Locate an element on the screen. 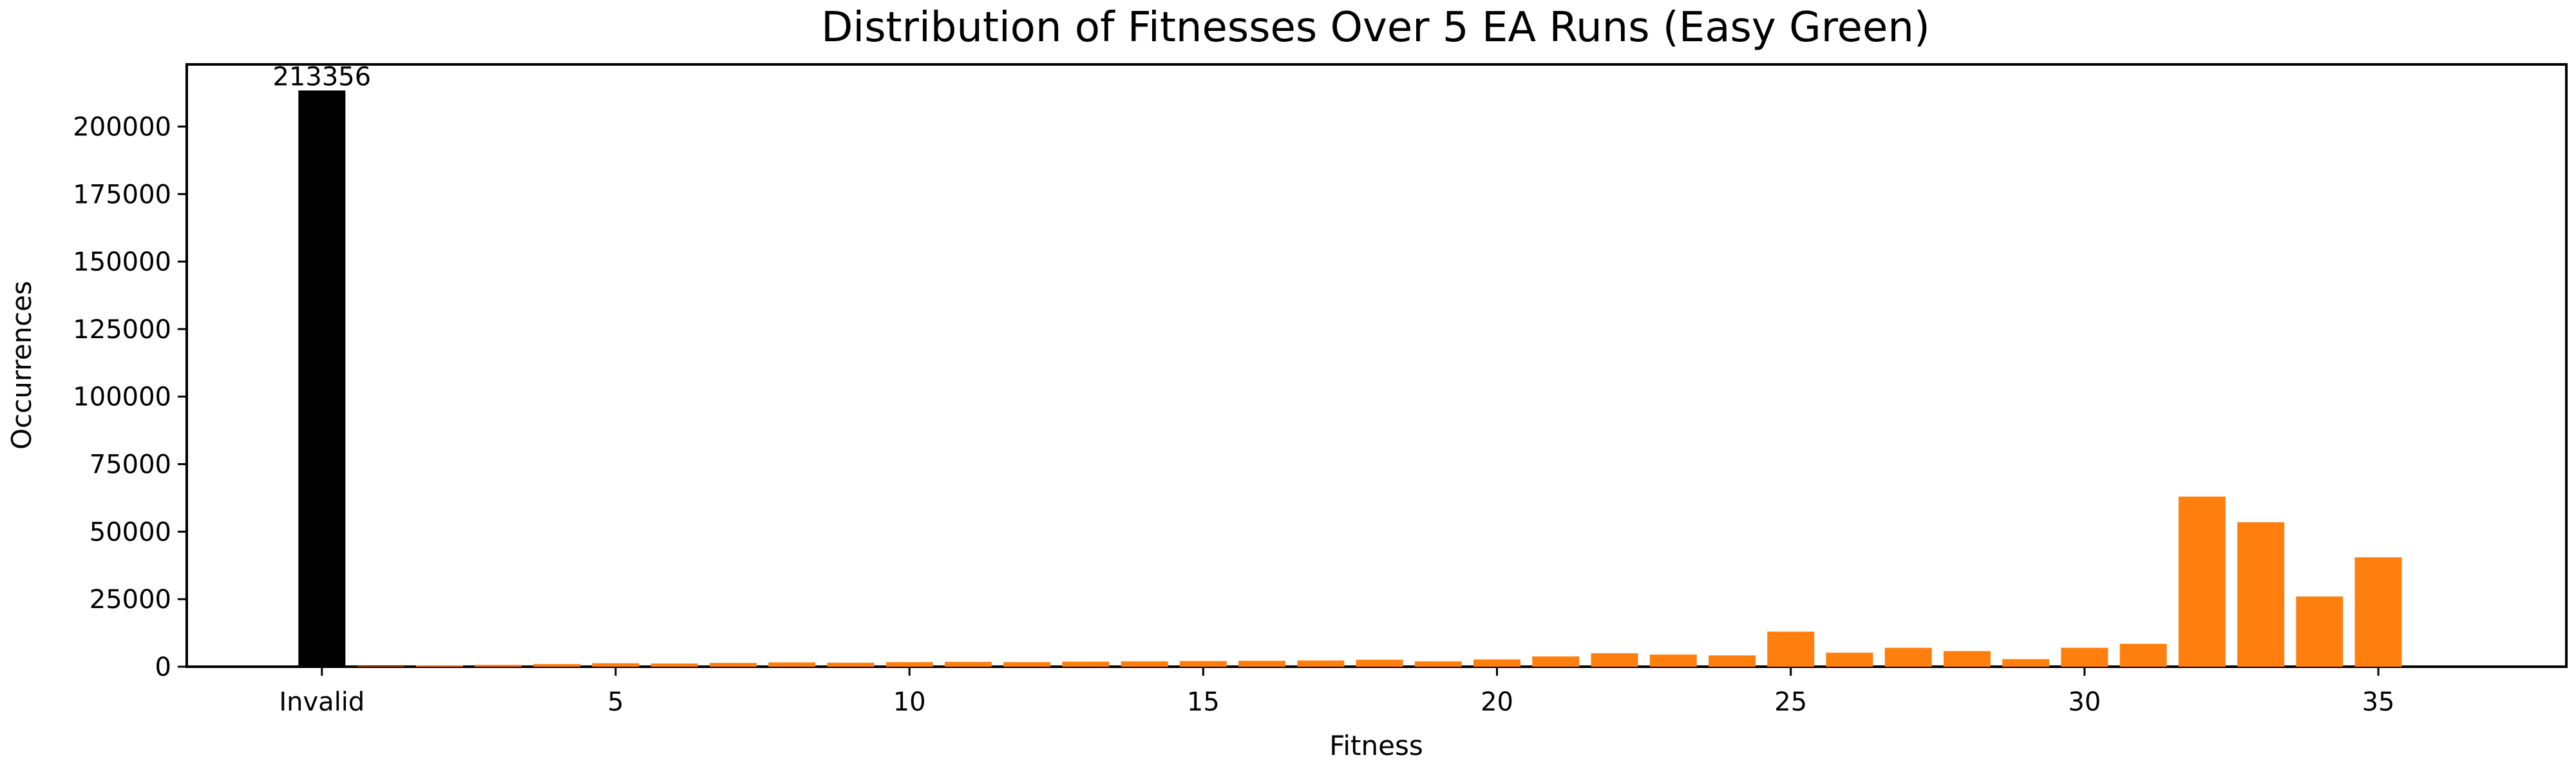  y-tick-label: 175000 is located at coordinates (122, 194).